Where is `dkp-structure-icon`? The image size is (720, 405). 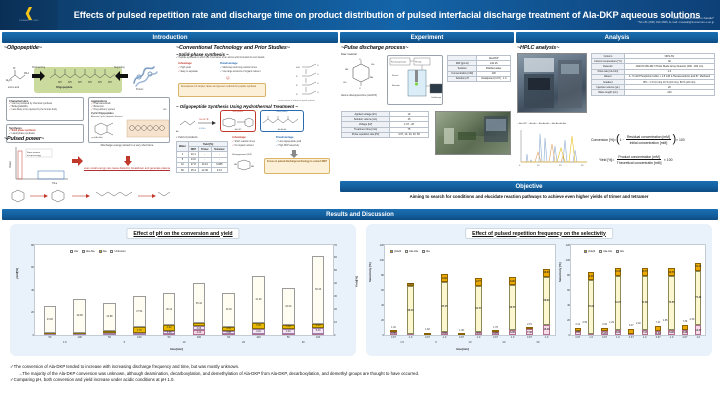 dkp-structure-icon is located at coordinates (238, 122).